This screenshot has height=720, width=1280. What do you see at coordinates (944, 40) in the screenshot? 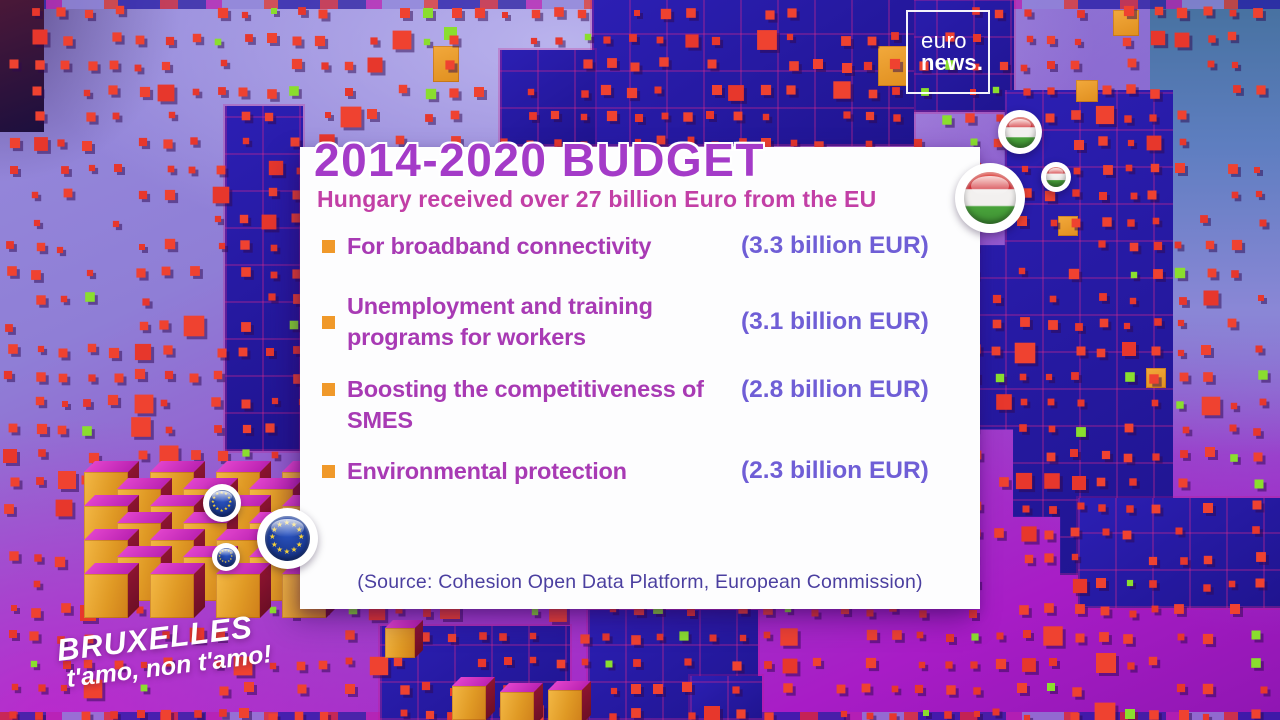
I see `euronews-logo-line1: euro` at bounding box center [944, 40].